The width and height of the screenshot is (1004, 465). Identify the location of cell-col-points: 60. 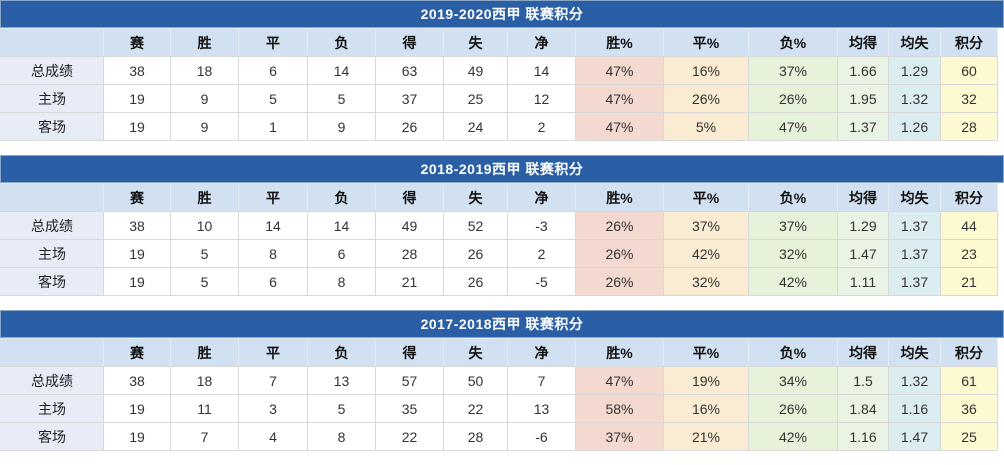
(969, 70).